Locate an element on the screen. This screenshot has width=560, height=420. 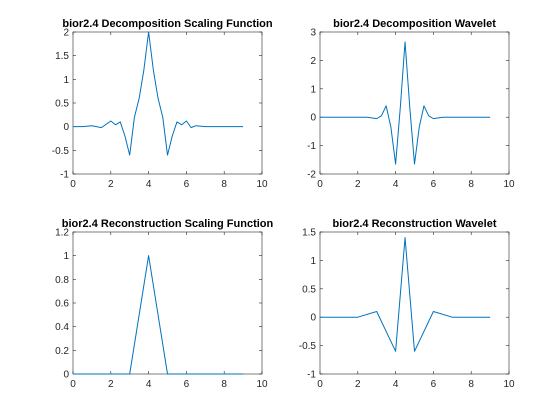
plot-title-reconstruction-wavelet: bior2.4 Reconstruction Wavelet is located at coordinates (414, 224).